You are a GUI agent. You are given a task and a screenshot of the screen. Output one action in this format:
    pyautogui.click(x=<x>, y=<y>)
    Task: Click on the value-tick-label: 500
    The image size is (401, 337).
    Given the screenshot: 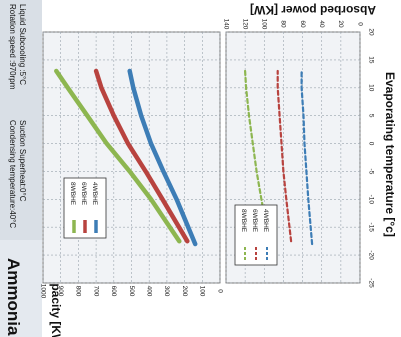 What is the action you would take?
    pyautogui.click(x=131, y=291)
    